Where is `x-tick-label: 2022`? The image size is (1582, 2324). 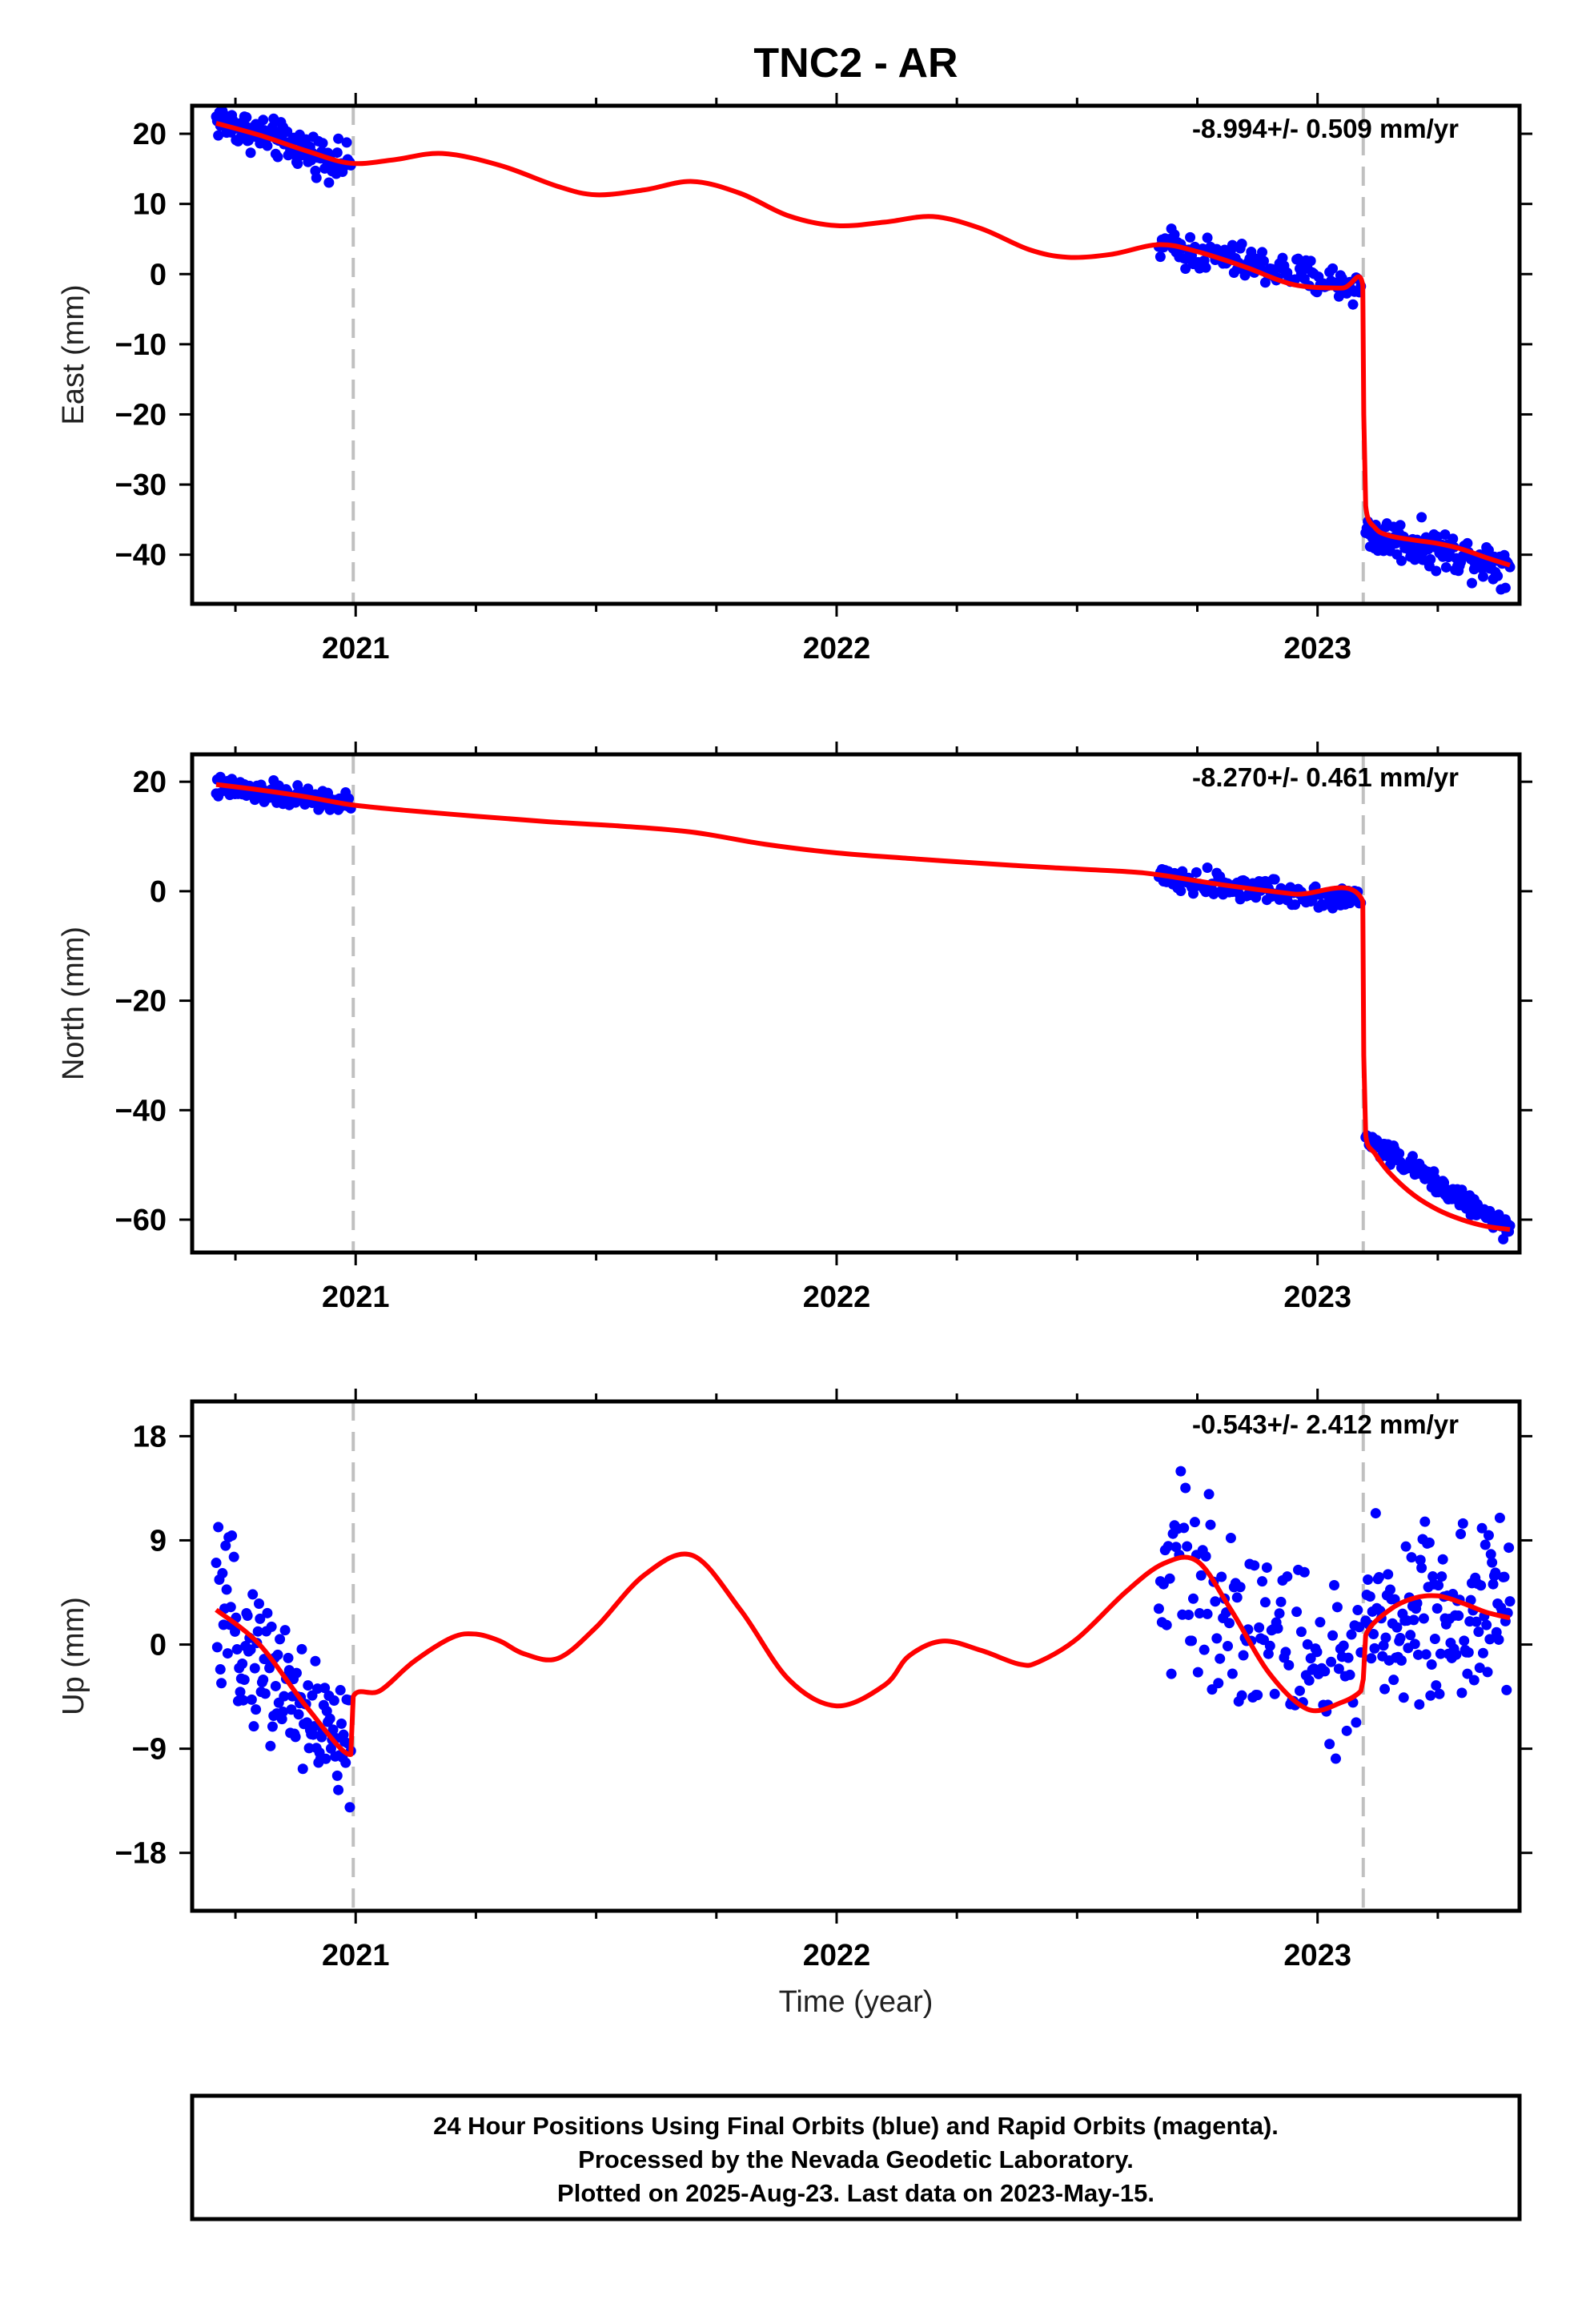 x-tick-label: 2022 is located at coordinates (837, 1297).